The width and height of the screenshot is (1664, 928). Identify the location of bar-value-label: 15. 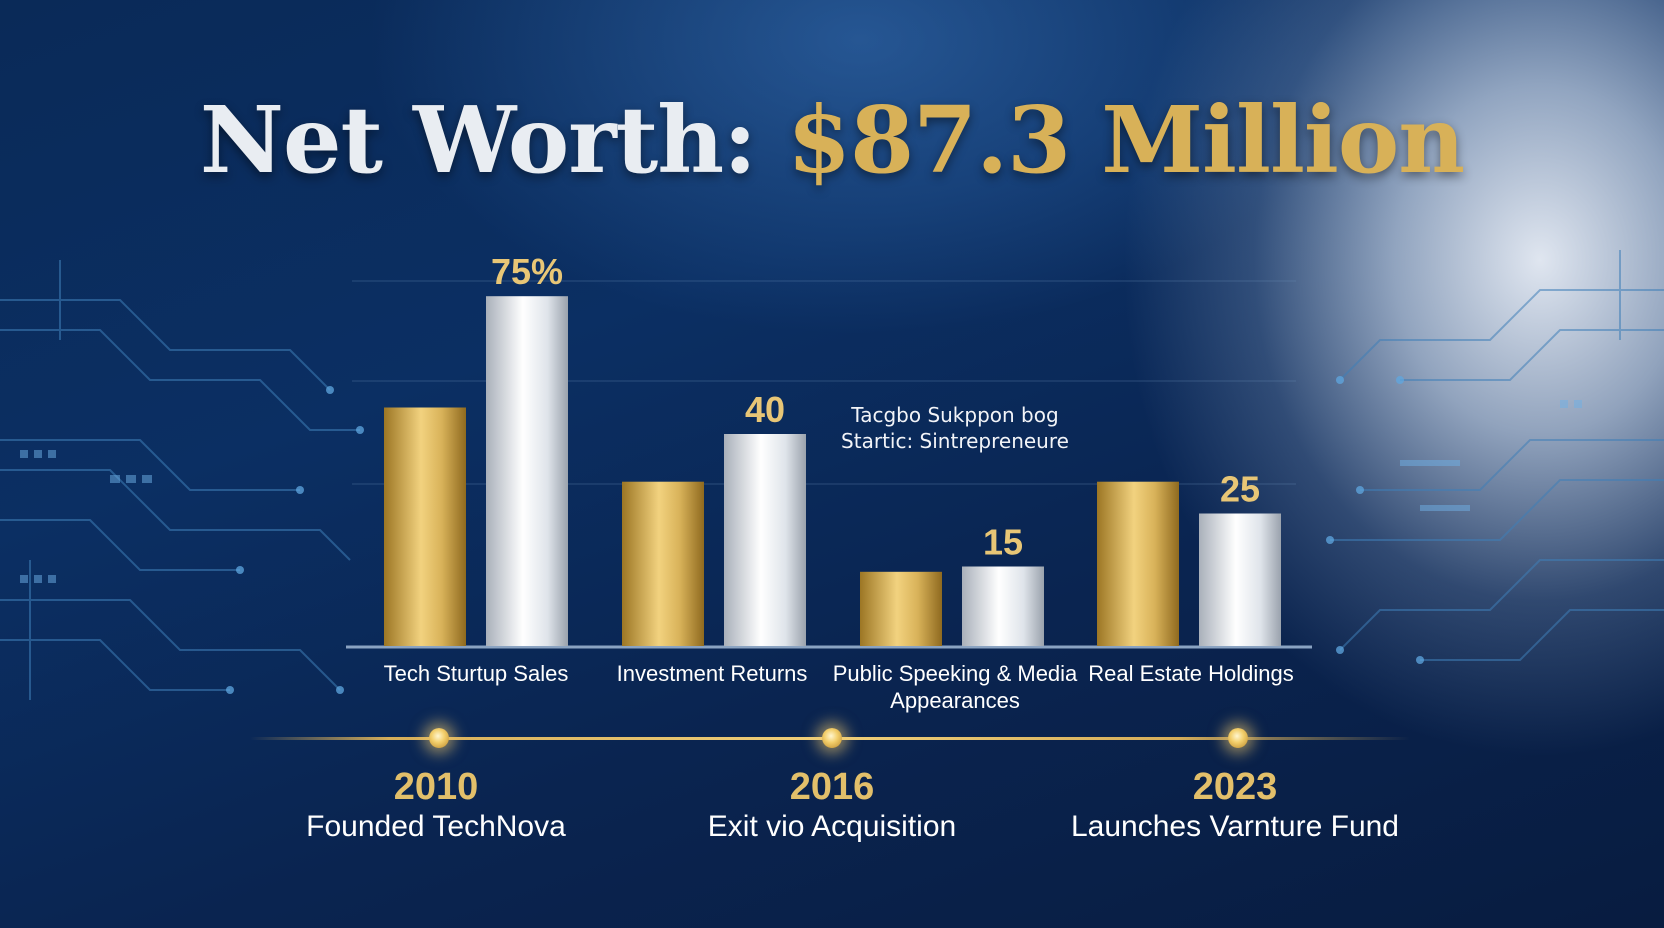
(1003, 542).